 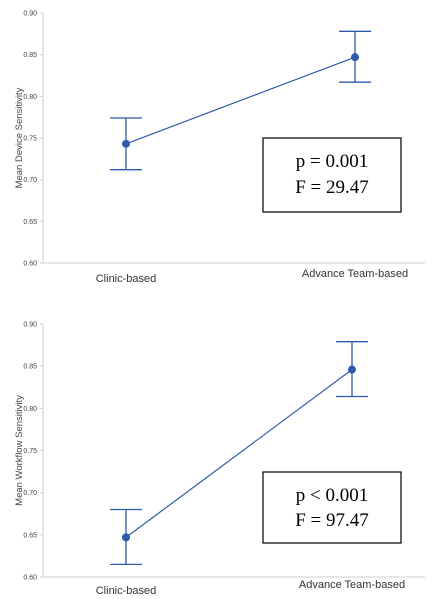 I want to click on stats-annotation-text: p < 0.001, so click(x=332, y=495).